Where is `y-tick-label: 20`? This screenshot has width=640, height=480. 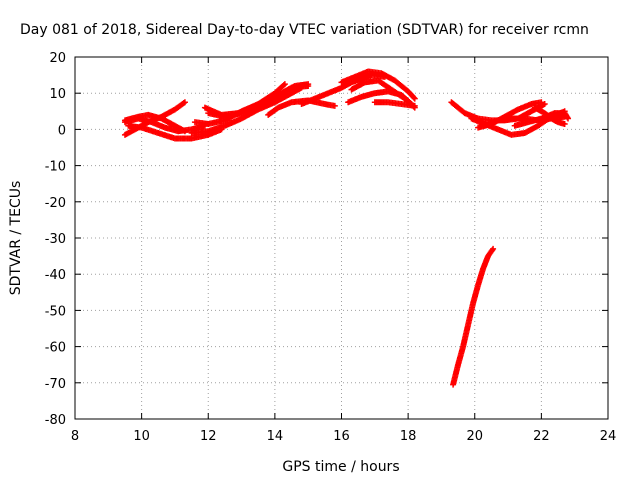
y-tick-label: 20 is located at coordinates (57, 58).